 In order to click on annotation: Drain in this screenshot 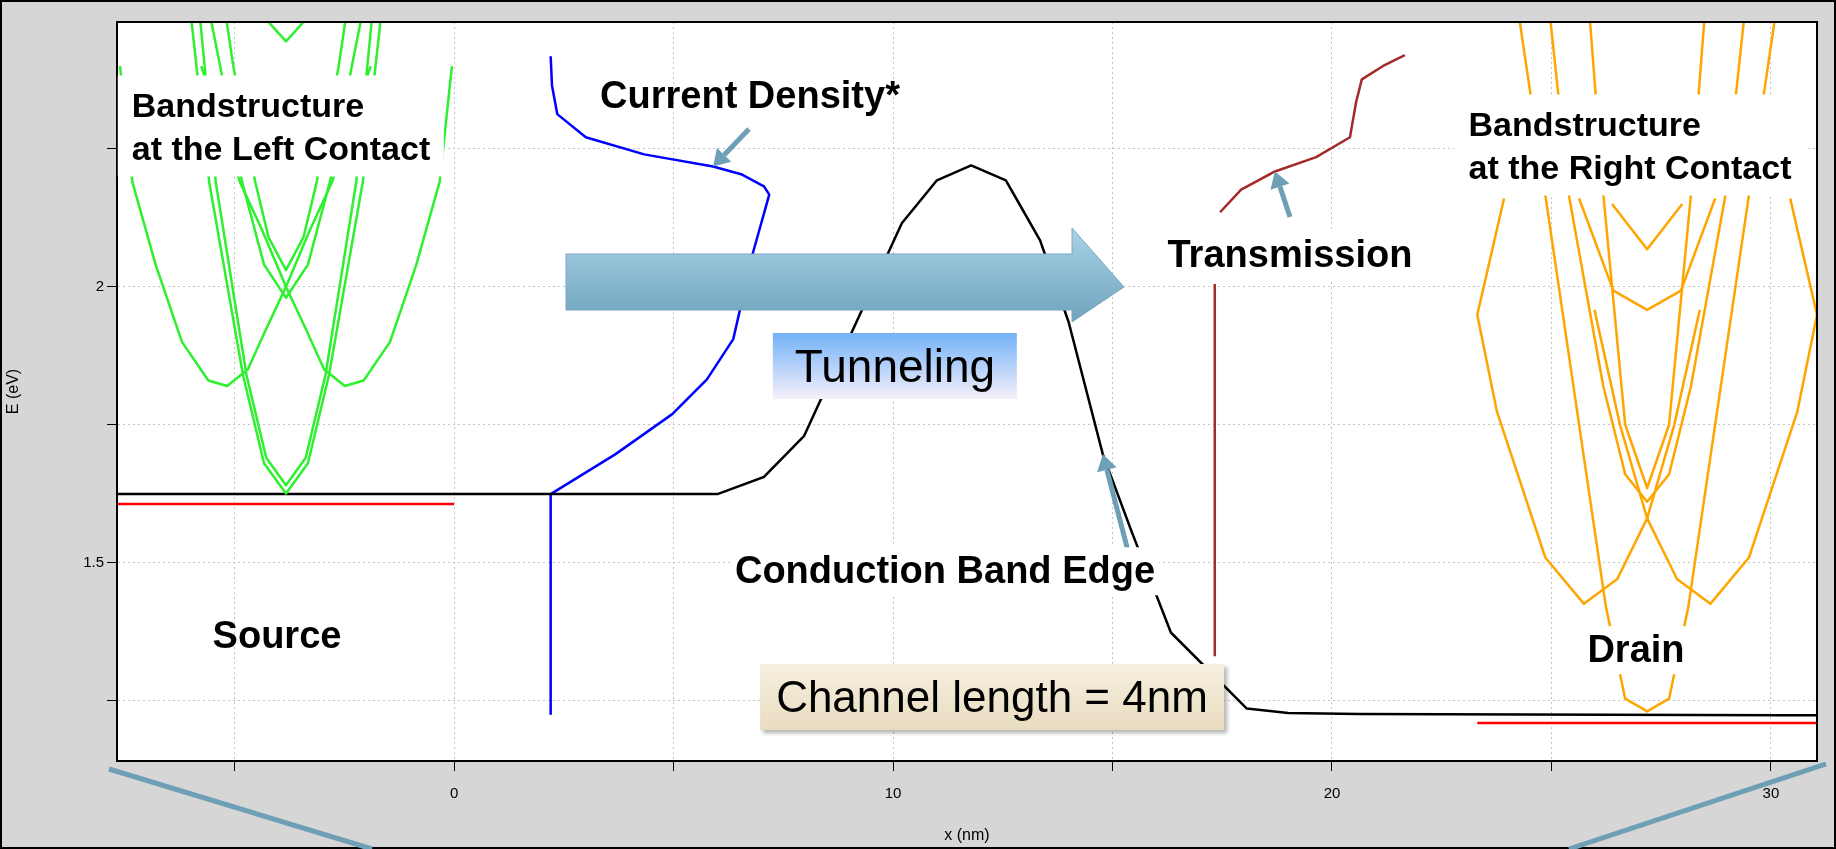, I will do `click(1636, 650)`.